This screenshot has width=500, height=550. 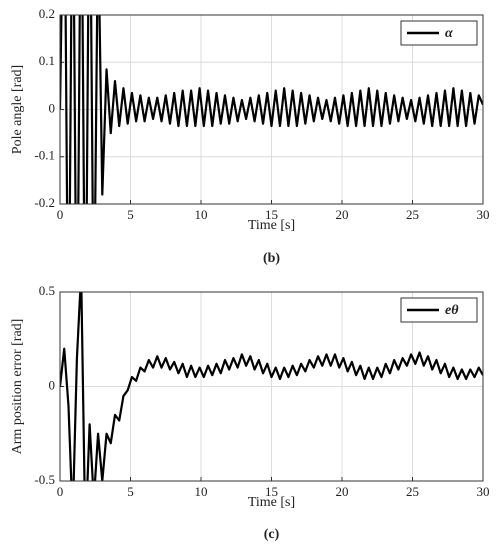 I want to click on legend-label: α, so click(x=449, y=33).